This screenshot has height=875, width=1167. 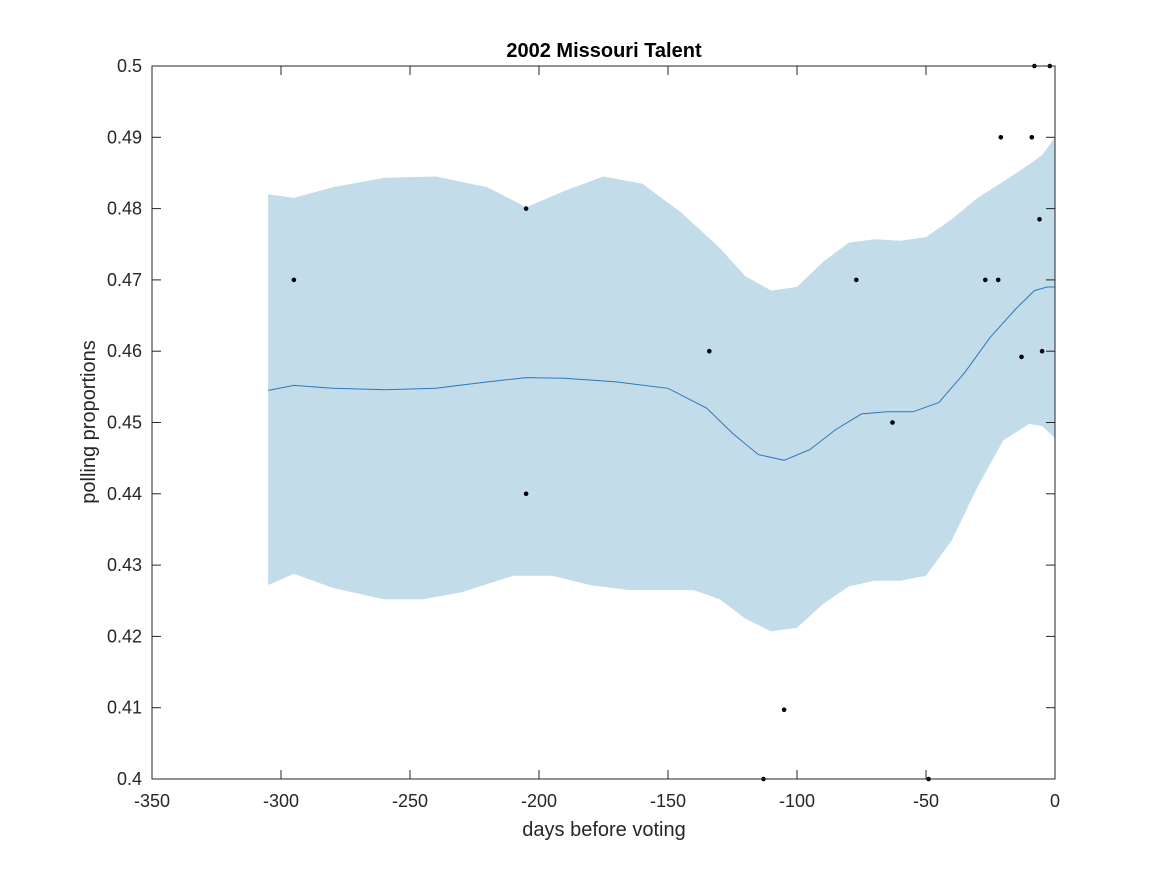 I want to click on y-tick-label-8: 0.48, so click(x=124, y=209).